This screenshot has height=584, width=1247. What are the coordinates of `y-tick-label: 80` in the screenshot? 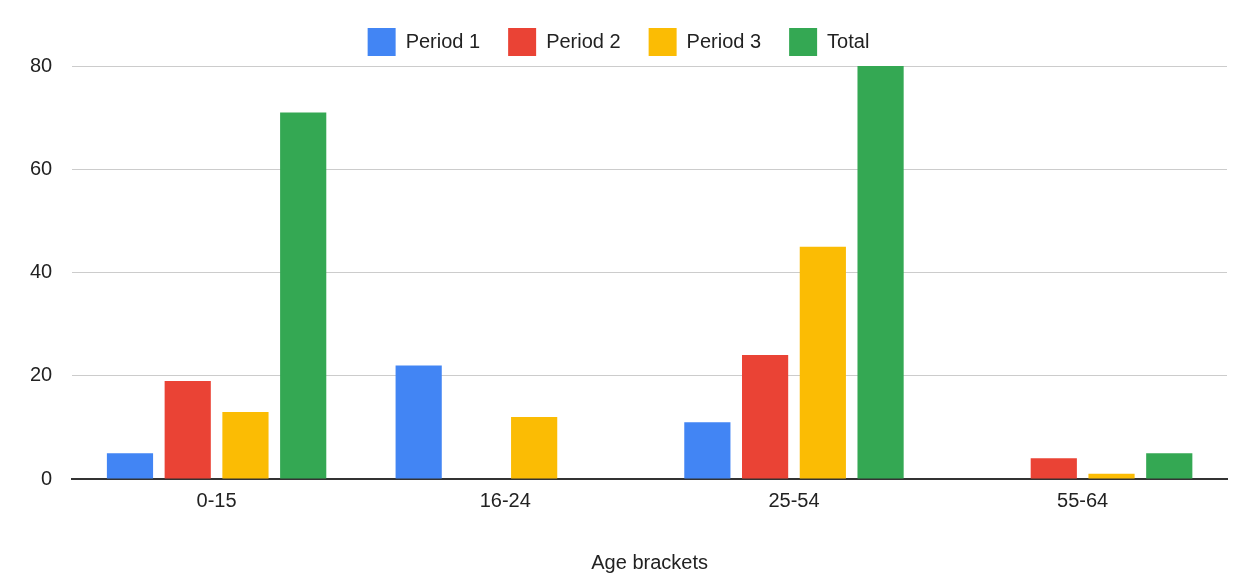 It's located at (41, 64).